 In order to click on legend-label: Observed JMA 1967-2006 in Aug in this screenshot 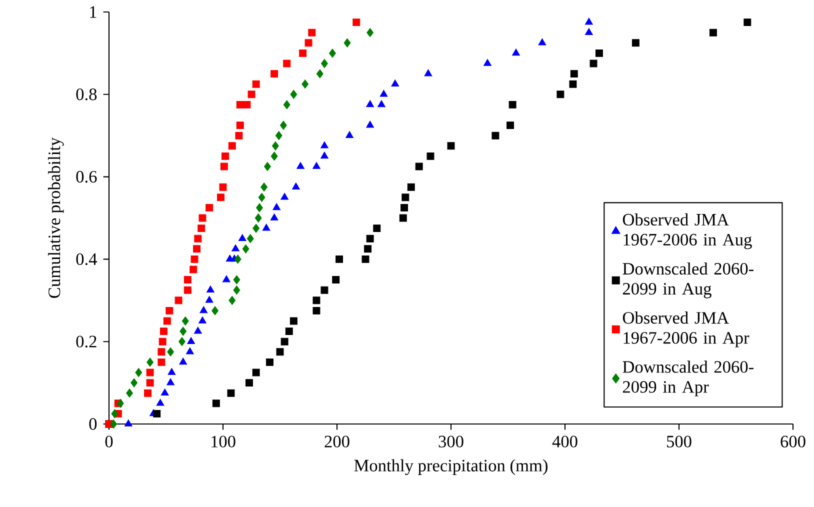, I will do `click(687, 231)`.